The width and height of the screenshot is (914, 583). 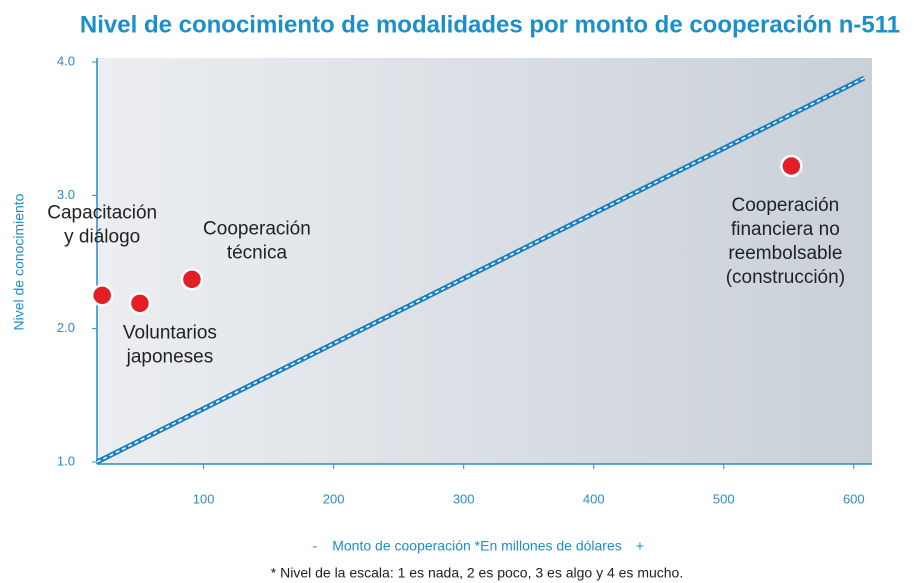 What do you see at coordinates (204, 498) in the screenshot?
I see `x-tick-label: 100` at bounding box center [204, 498].